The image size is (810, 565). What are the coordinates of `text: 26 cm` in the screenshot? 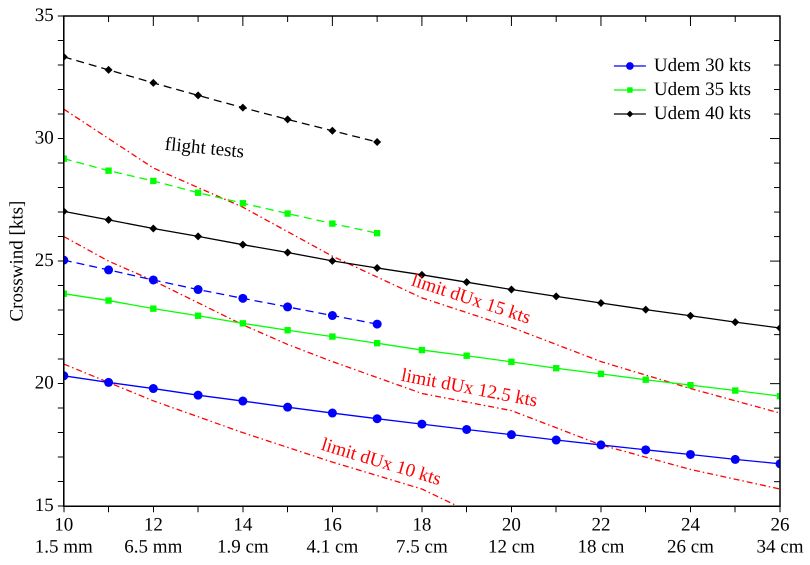 It's located at (690, 547).